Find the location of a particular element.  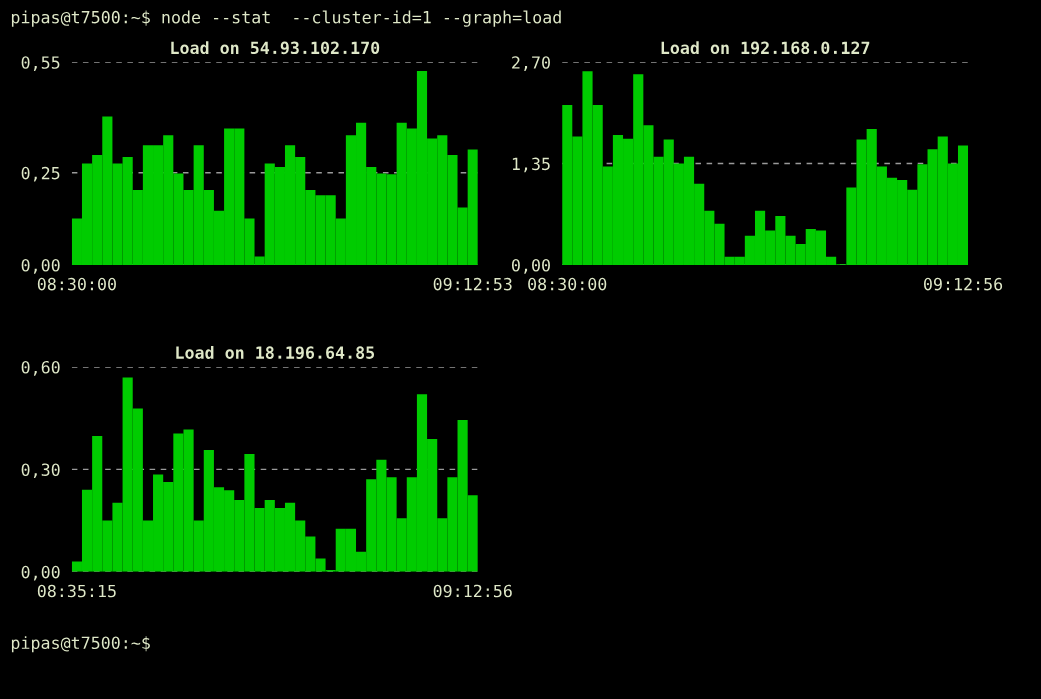

x-tick-label: 08:35:15 is located at coordinates (76, 591).